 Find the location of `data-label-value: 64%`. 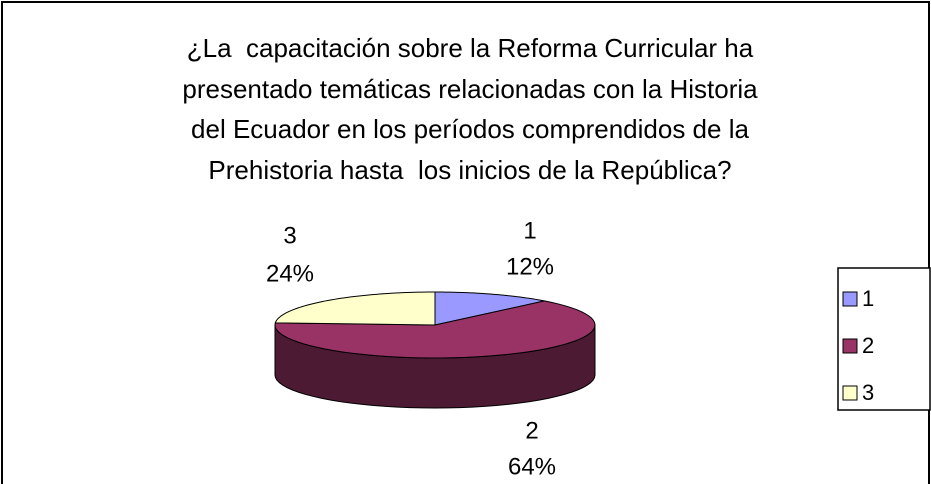

data-label-value: 64% is located at coordinates (532, 466).